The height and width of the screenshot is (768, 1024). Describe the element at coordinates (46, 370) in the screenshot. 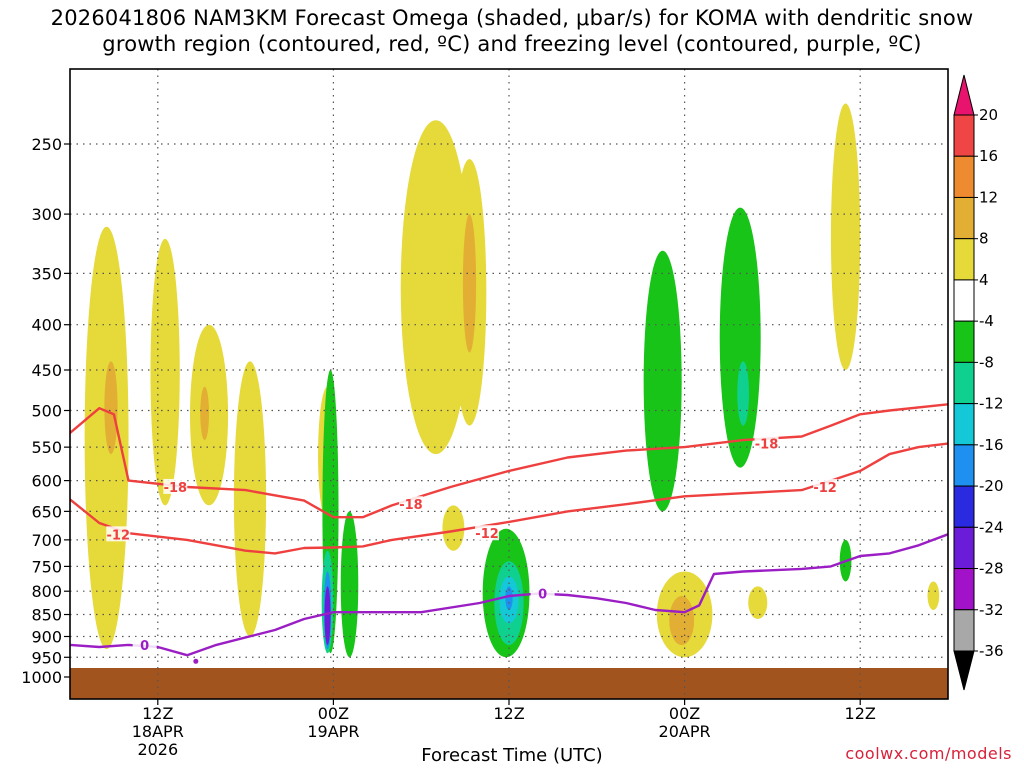

I see `y-tick-label: 450` at that location.